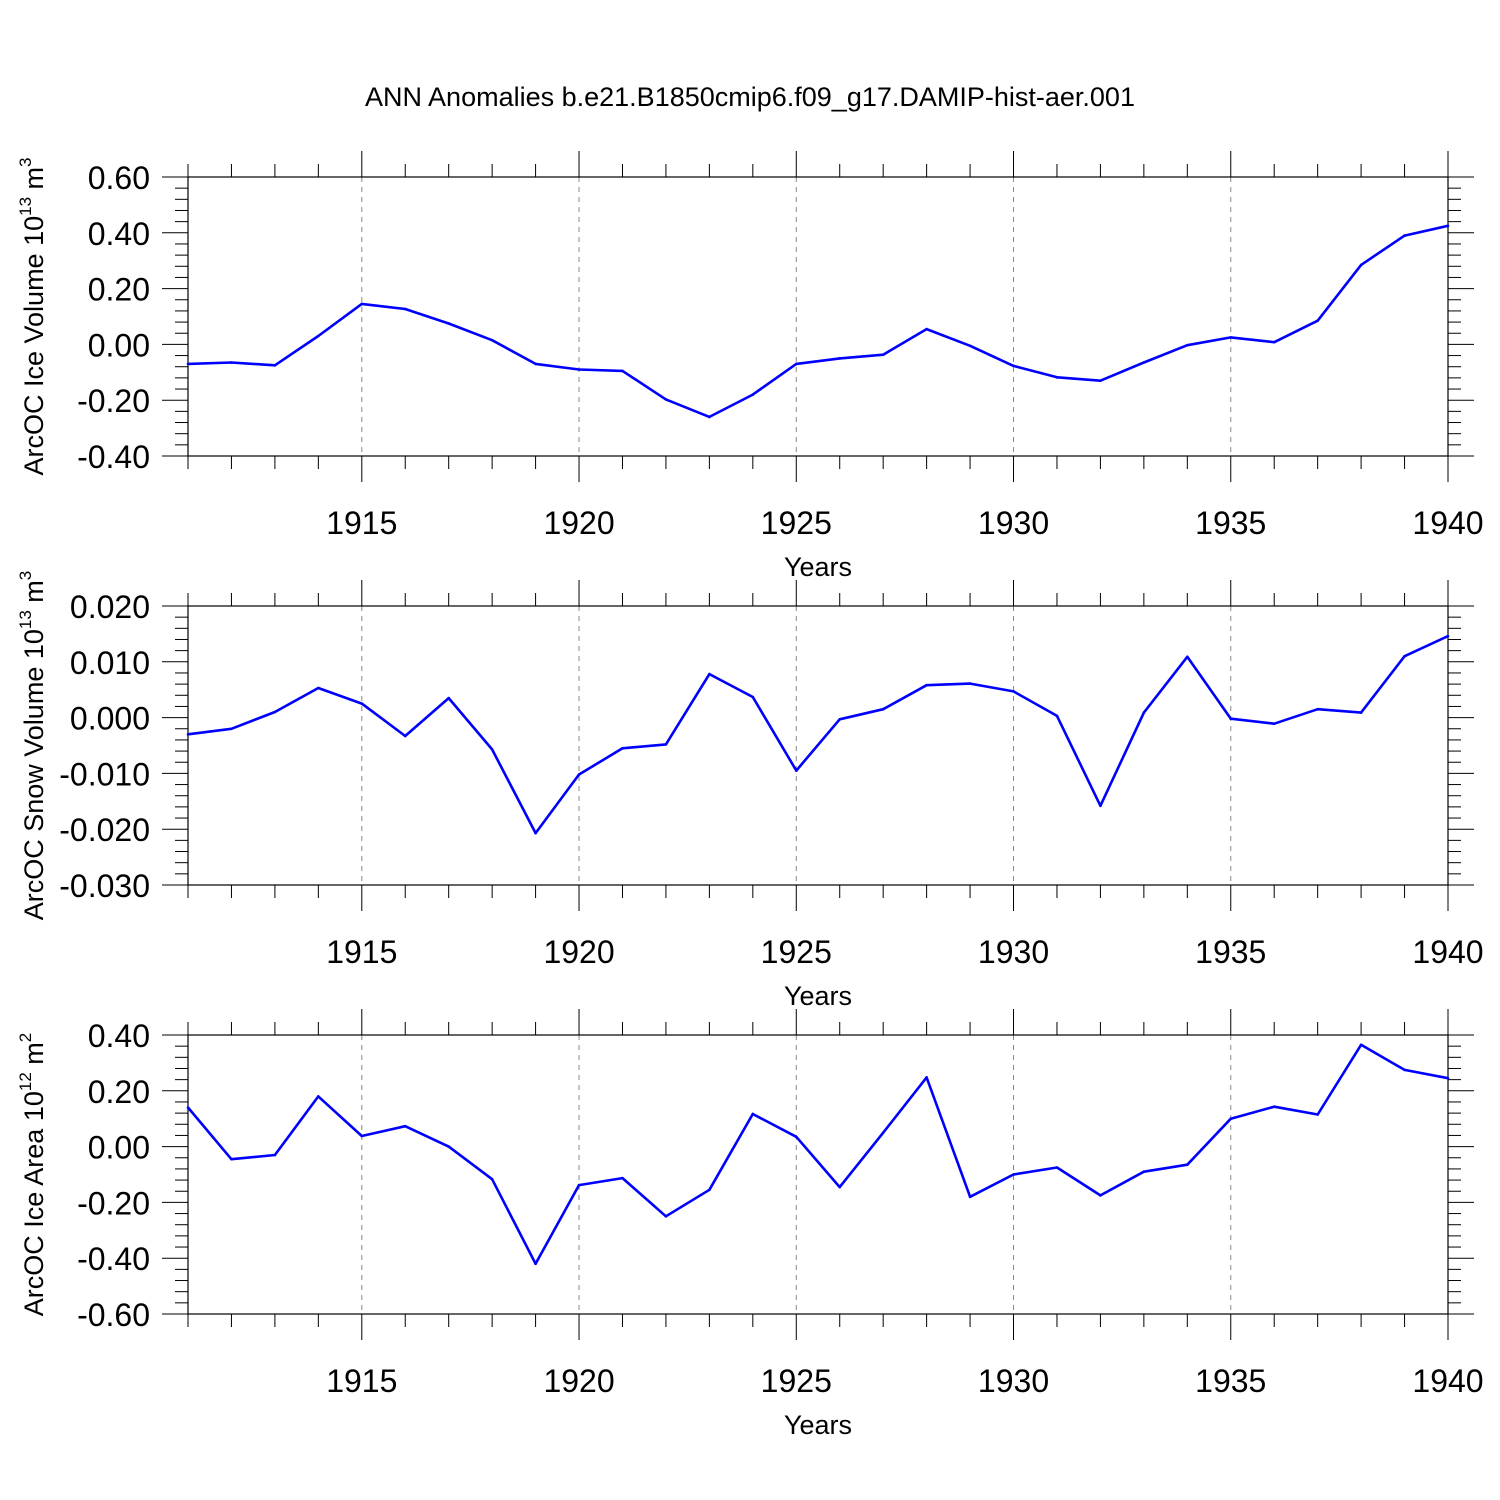 This screenshot has height=1500, width=1500. Describe the element at coordinates (110, 607) in the screenshot. I see `y-tick-label: 0.020` at that location.